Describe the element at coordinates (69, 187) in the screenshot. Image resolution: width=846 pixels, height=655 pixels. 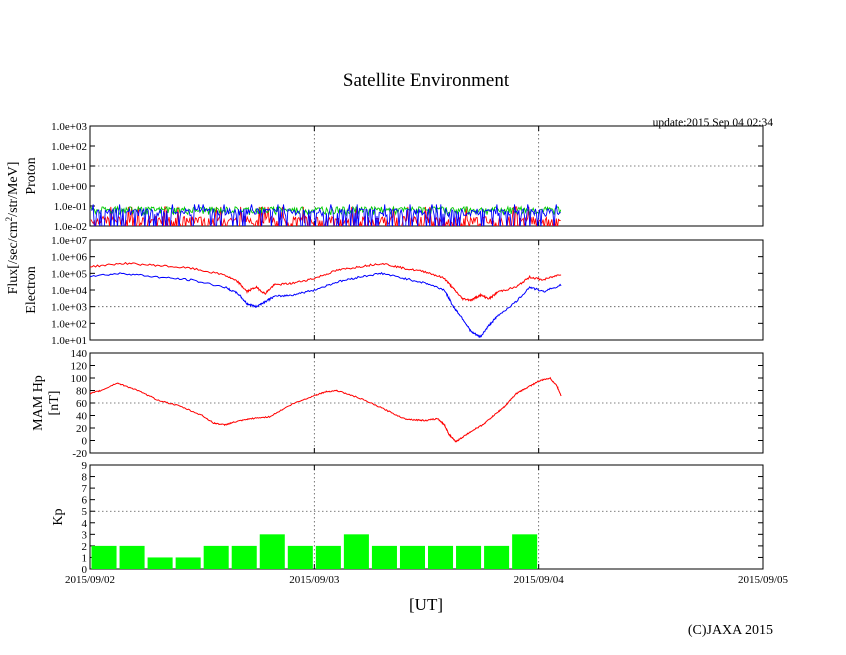
I see `y-tick-label: 1.0e+00` at that location.